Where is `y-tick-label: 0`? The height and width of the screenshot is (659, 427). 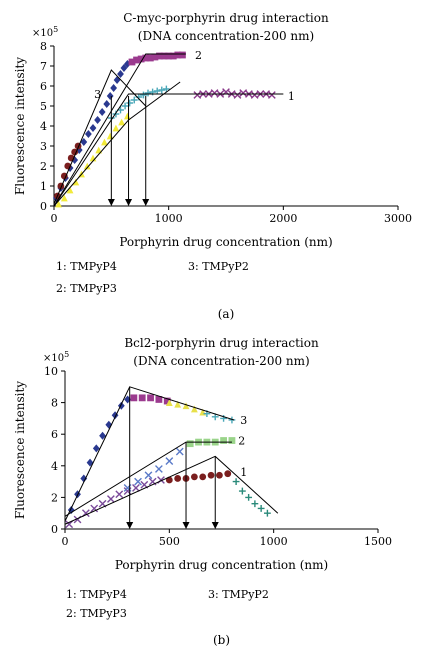 y-tick-label: 0 is located at coordinates (43, 206).